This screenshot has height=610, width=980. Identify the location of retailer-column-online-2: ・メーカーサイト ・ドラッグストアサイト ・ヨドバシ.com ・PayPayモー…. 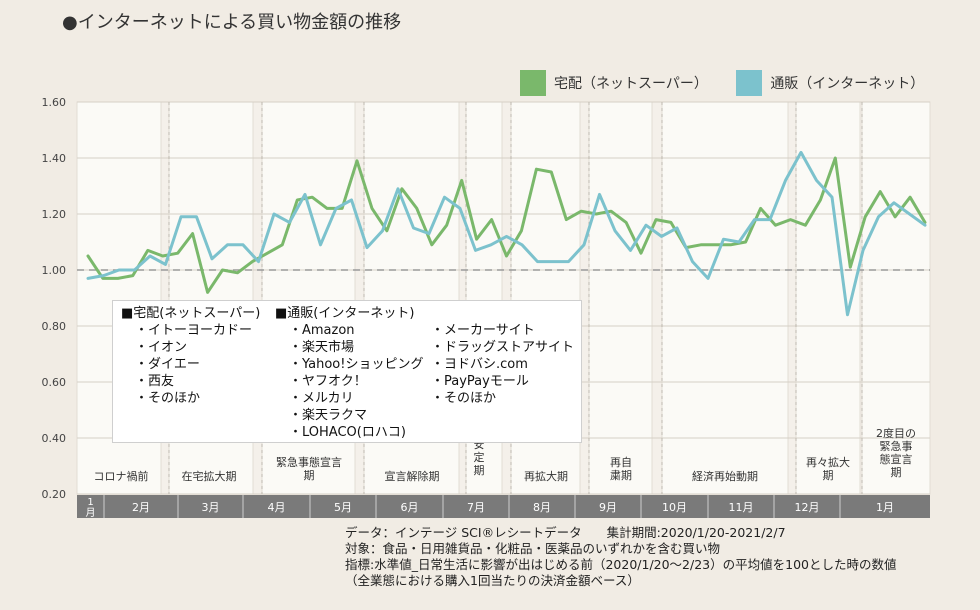
(502, 364).